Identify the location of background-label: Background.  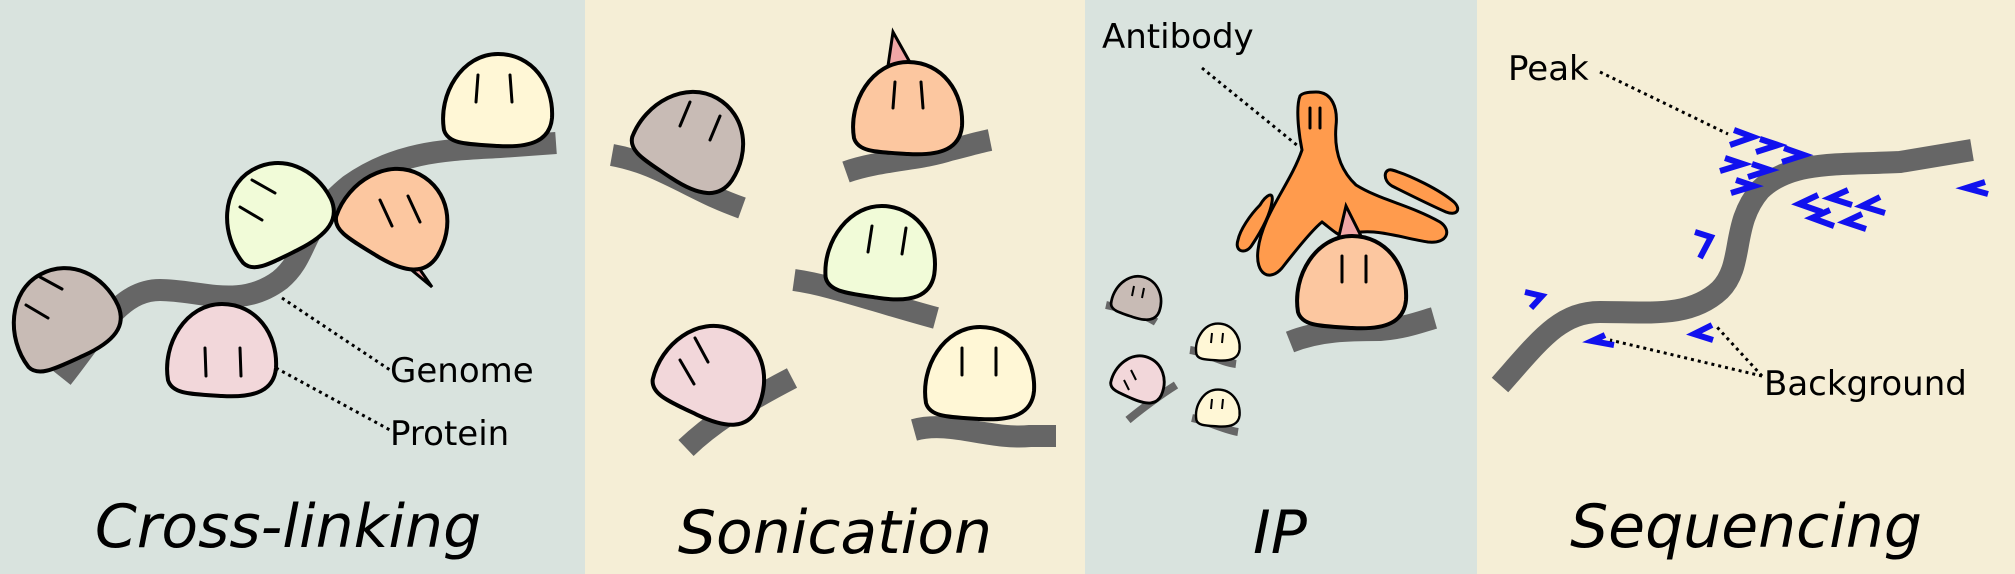
(1865, 384).